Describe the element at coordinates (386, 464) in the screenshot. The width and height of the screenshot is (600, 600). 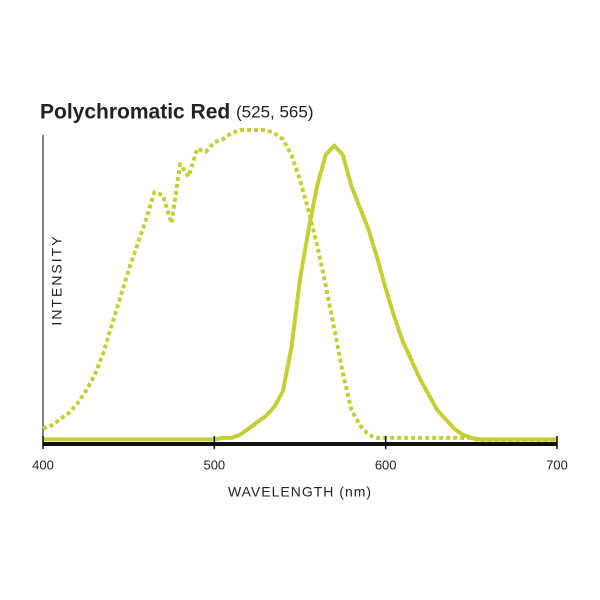
I see `x-tick-label: 600` at that location.